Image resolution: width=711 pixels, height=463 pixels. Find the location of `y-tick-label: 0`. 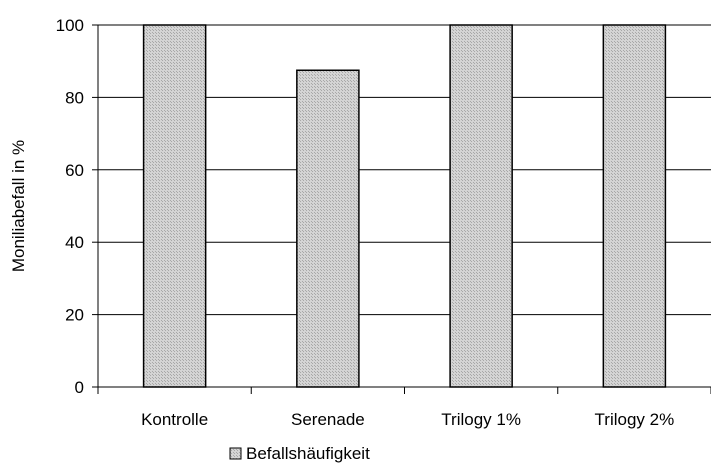

y-tick-label: 0 is located at coordinates (79, 387).